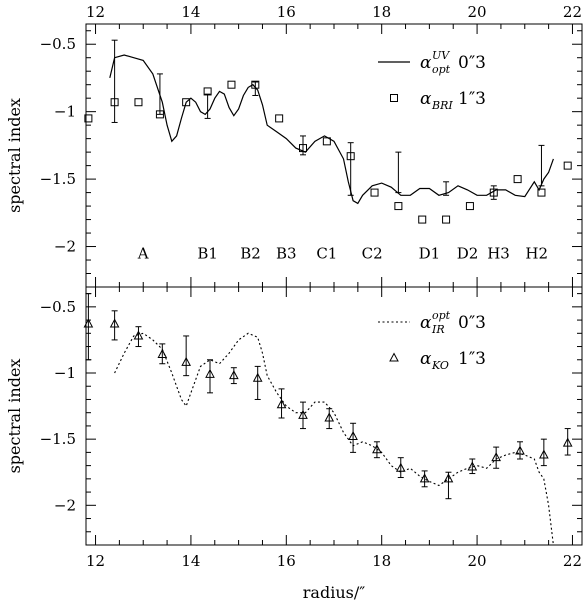  What do you see at coordinates (453, 322) in the screenshot?
I see `legend-label: αopt IR 0″3` at bounding box center [453, 322].